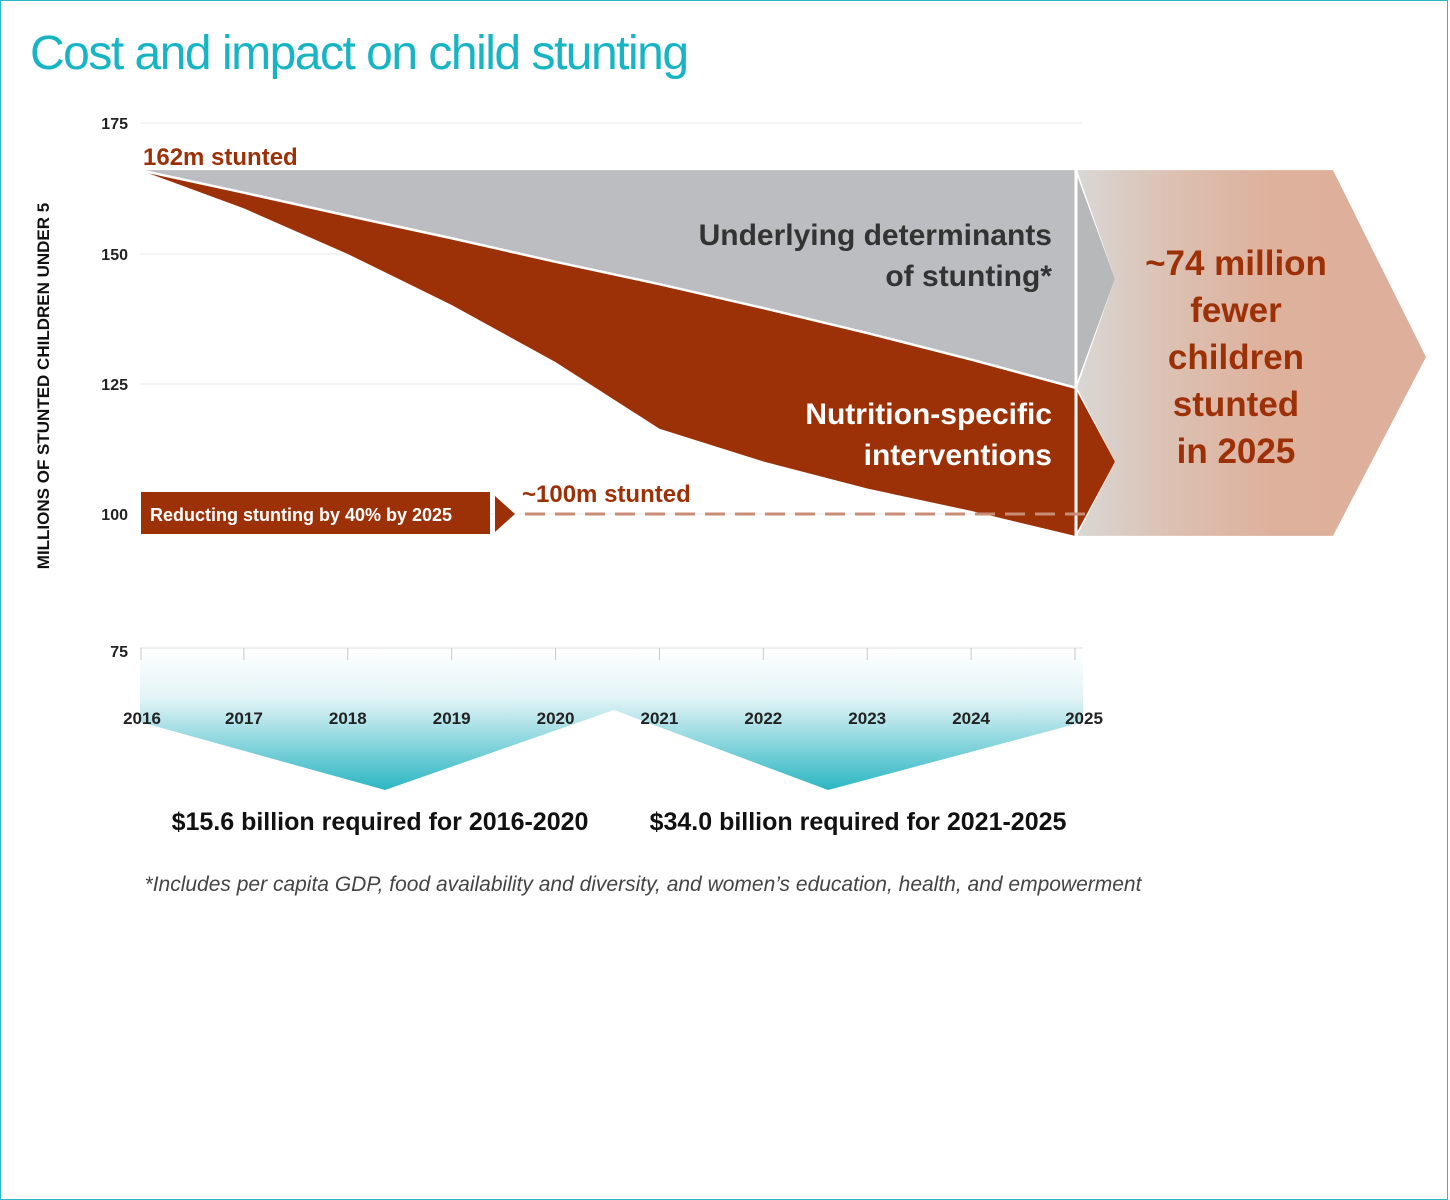 The image size is (1450, 1200). What do you see at coordinates (660, 718) in the screenshot?
I see `x-tick-label: 2021` at bounding box center [660, 718].